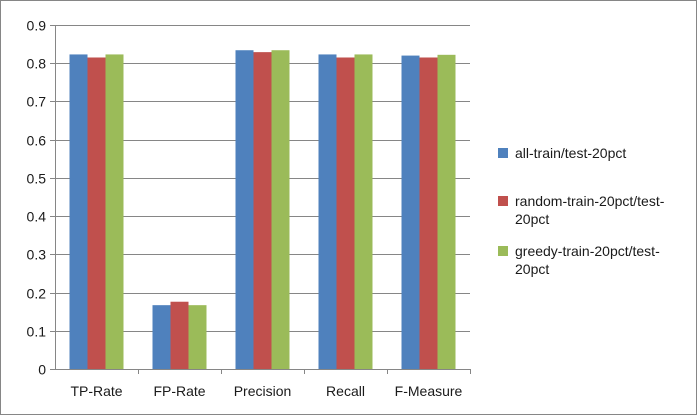 The width and height of the screenshot is (697, 419). Describe the element at coordinates (263, 391) in the screenshot. I see `x-tick-label: Precision` at that location.